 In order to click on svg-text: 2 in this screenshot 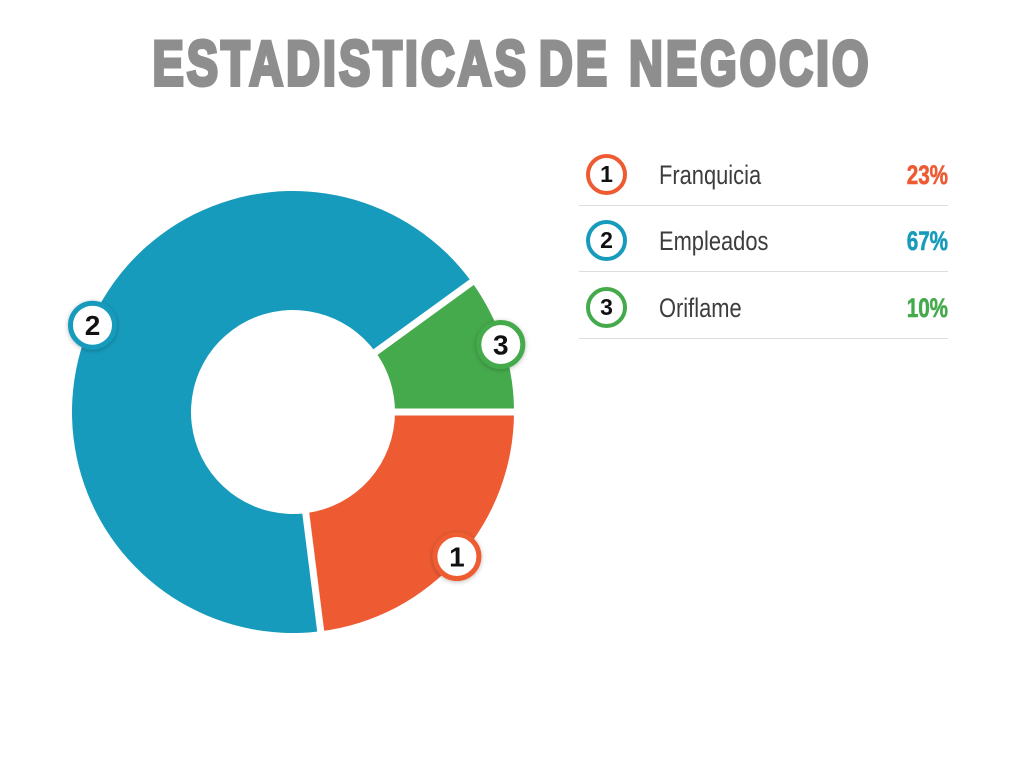, I will do `click(93, 325)`.